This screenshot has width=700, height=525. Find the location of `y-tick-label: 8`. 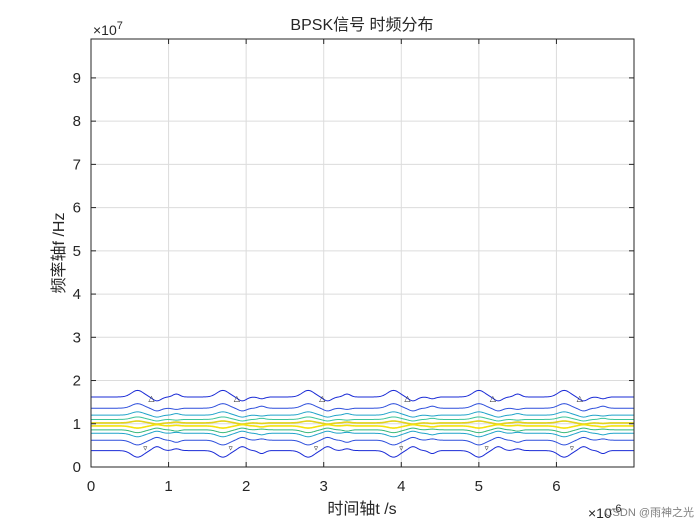

y-tick-label: 8 is located at coordinates (77, 121).